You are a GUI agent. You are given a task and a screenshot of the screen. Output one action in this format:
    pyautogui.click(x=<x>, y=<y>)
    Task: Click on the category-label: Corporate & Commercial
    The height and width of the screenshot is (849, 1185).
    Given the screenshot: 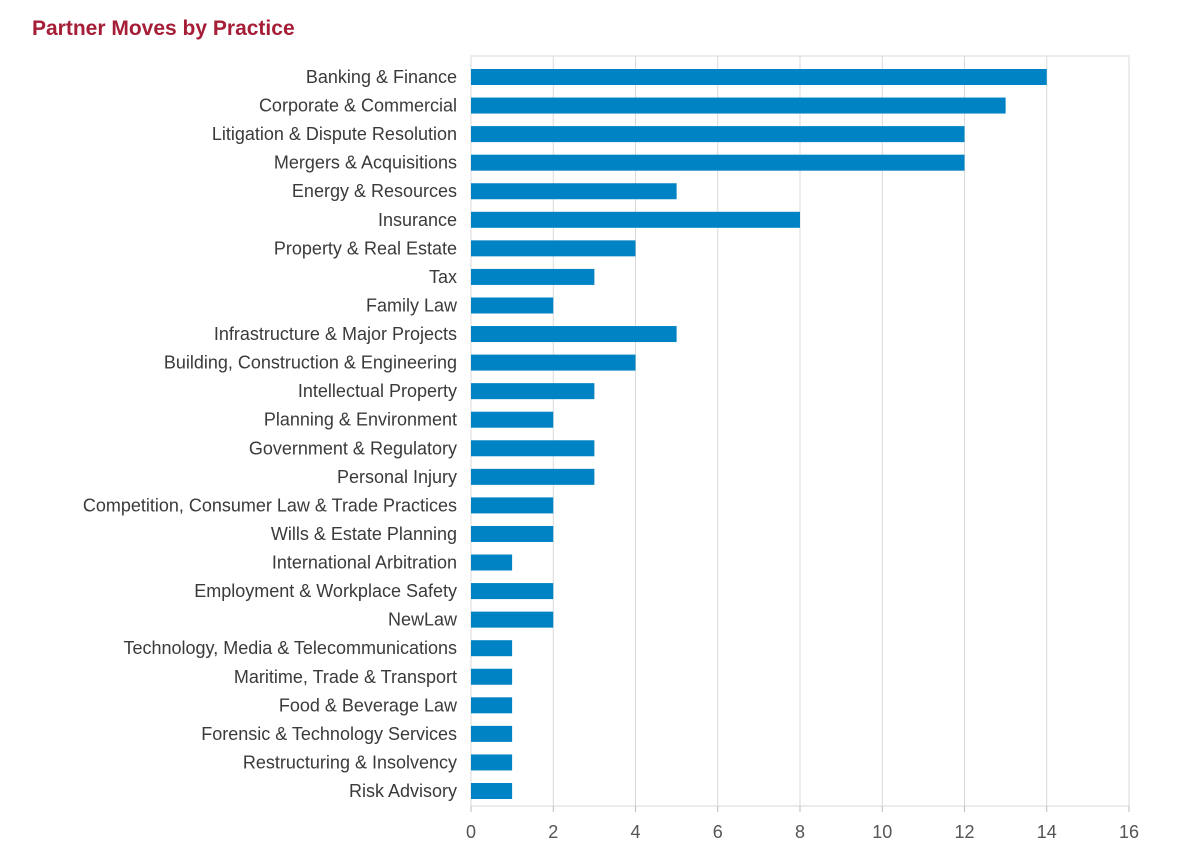 What is the action you would take?
    pyautogui.click(x=358, y=106)
    